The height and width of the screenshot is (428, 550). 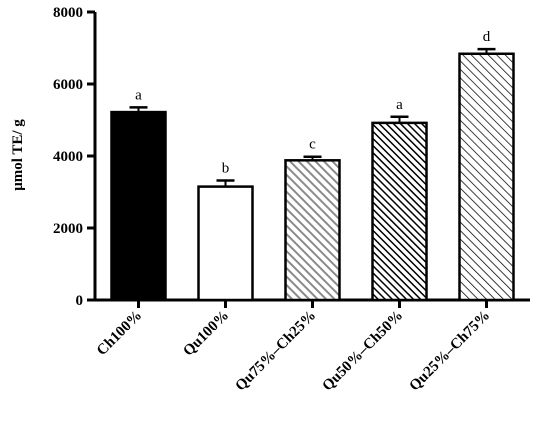 I want to click on y-tick-label: 4000, so click(x=68, y=157).